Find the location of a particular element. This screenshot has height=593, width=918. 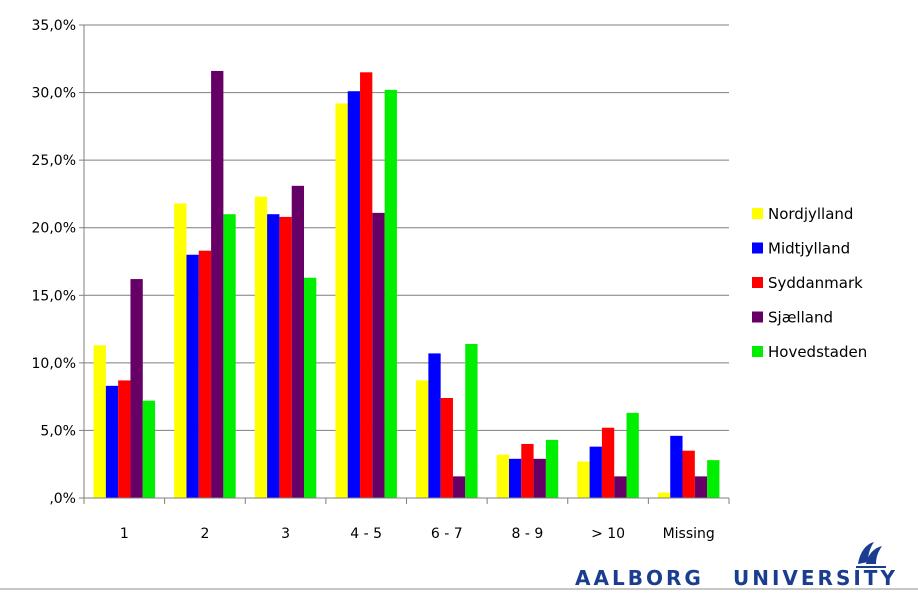

x-tick-label: 3 is located at coordinates (285, 534).